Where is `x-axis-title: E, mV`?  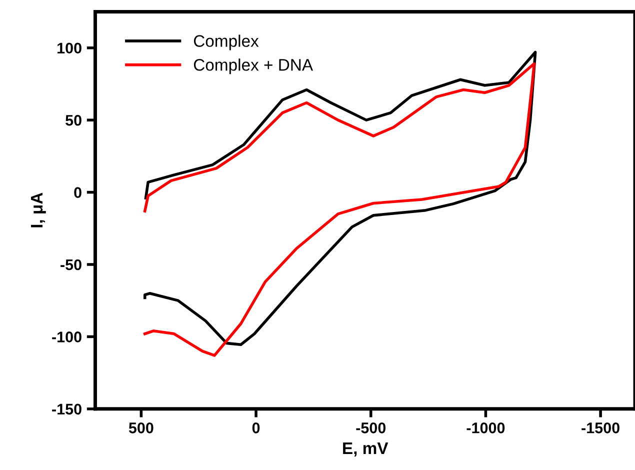 x-axis-title: E, mV is located at coordinates (365, 449).